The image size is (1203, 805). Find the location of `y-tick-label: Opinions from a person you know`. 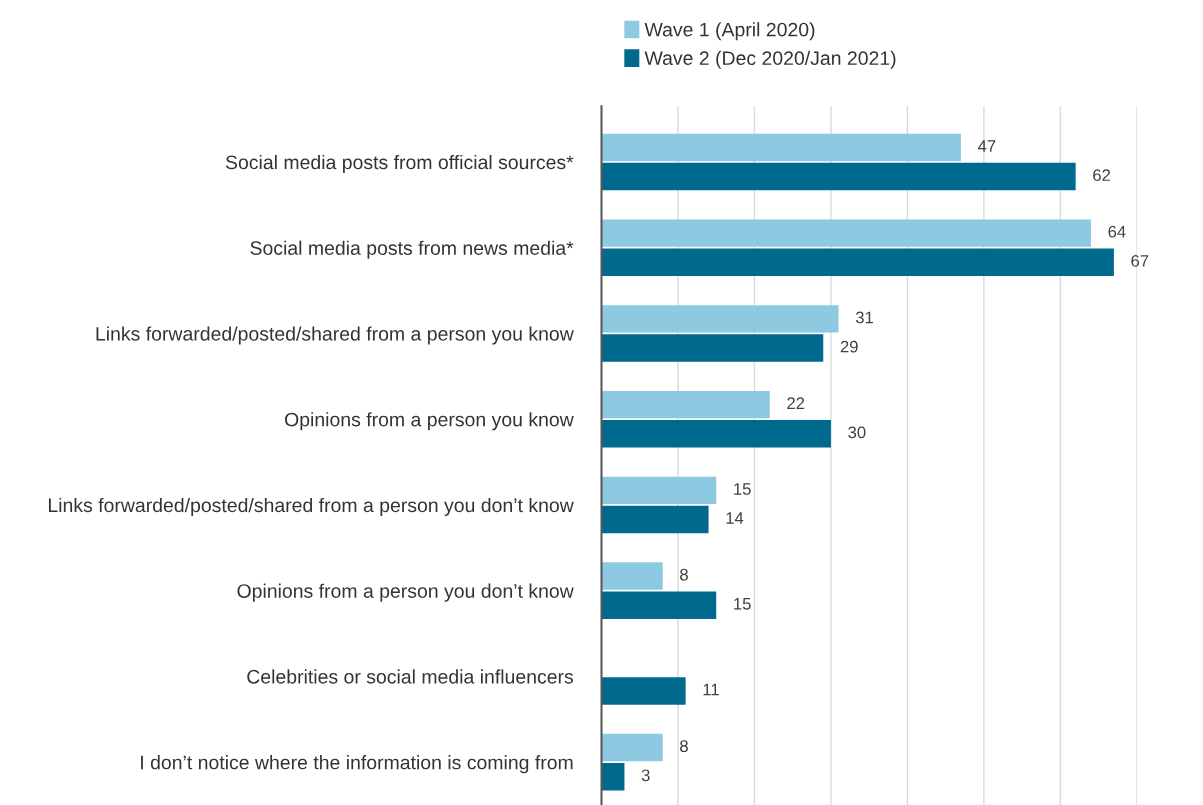

y-tick-label: Opinions from a person you know is located at coordinates (429, 421).